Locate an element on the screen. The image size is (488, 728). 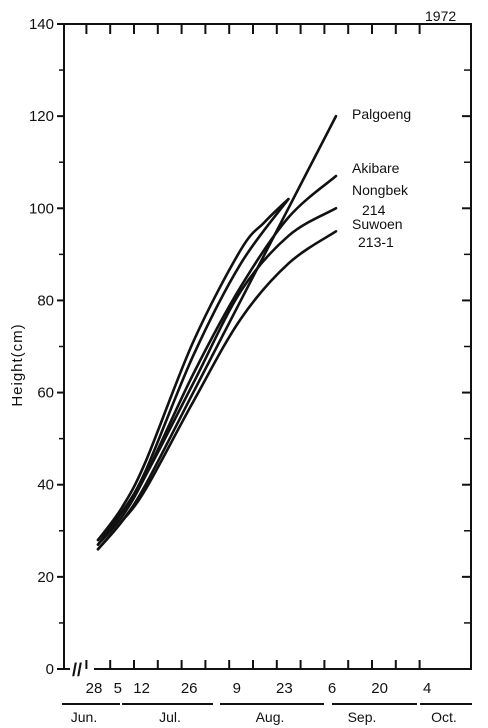
series-label: 214 is located at coordinates (374, 210).